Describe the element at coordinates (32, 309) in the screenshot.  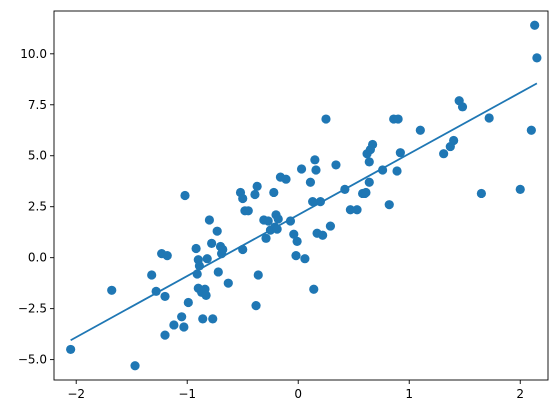
I see `y-tick-label: −2.5` at that location.